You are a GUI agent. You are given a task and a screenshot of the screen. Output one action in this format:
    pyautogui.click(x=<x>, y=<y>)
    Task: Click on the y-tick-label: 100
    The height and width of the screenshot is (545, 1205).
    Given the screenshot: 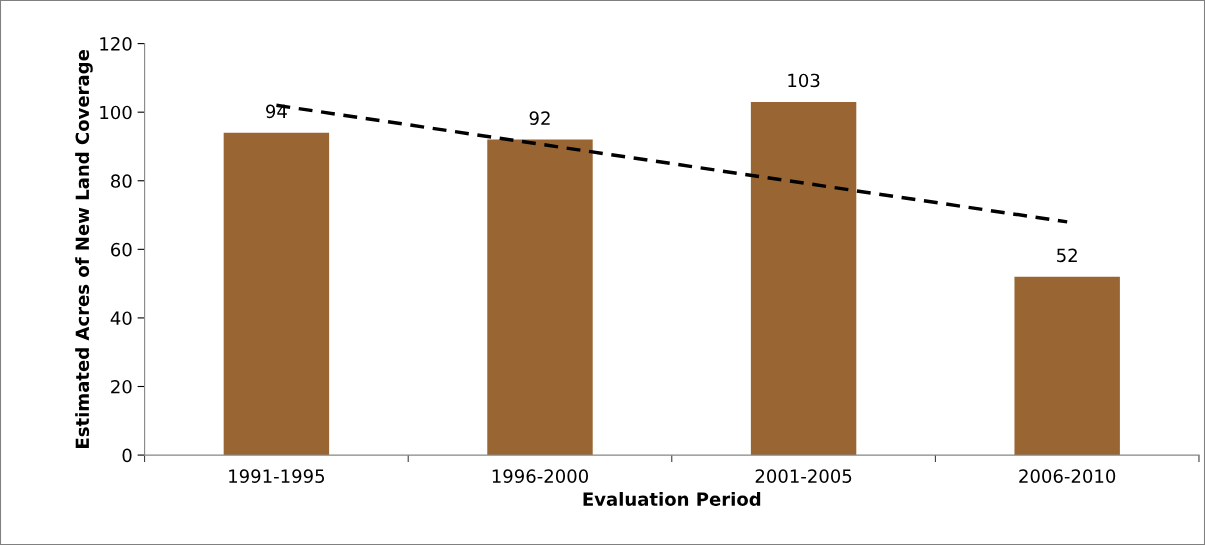 What is the action you would take?
    pyautogui.click(x=116, y=112)
    